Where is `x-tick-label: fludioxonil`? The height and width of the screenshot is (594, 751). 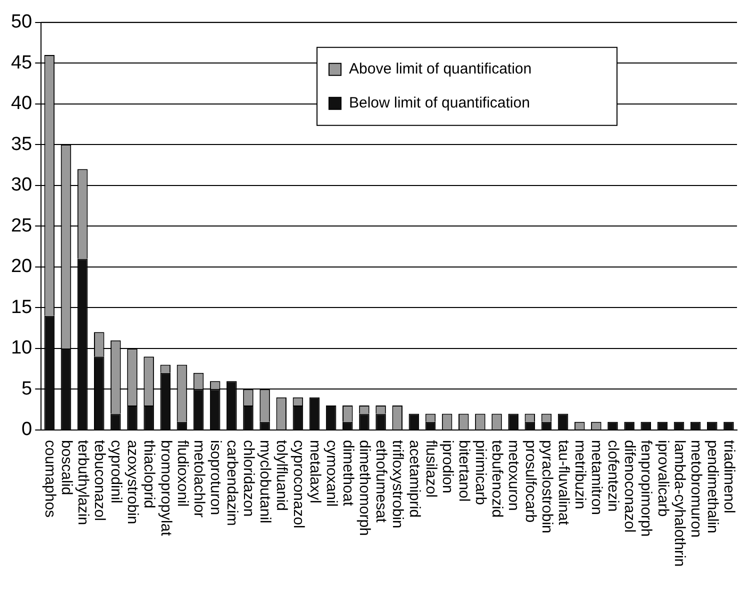
x-tick-label: fludioxonil is located at coordinates (182, 473).